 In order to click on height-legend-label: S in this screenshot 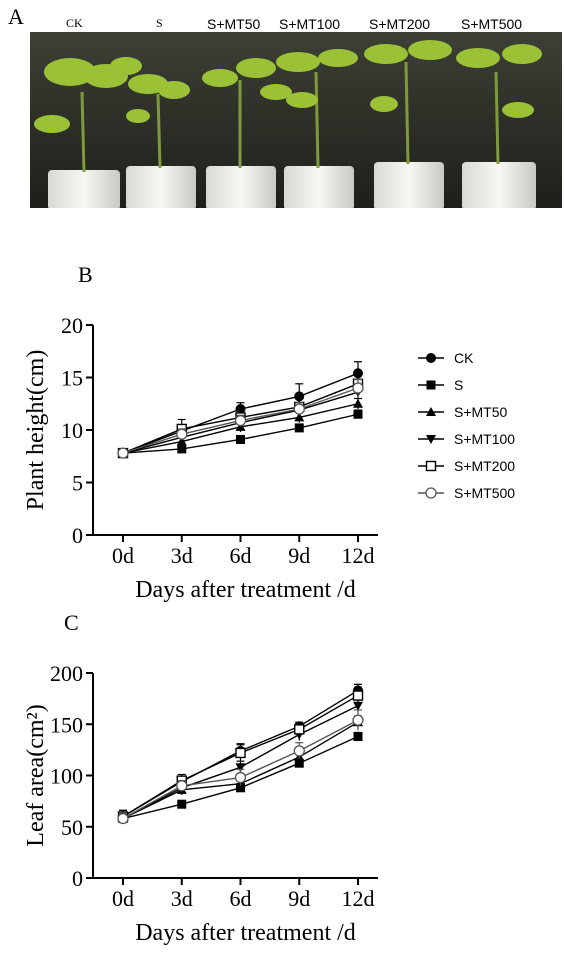, I will do `click(458, 385)`.